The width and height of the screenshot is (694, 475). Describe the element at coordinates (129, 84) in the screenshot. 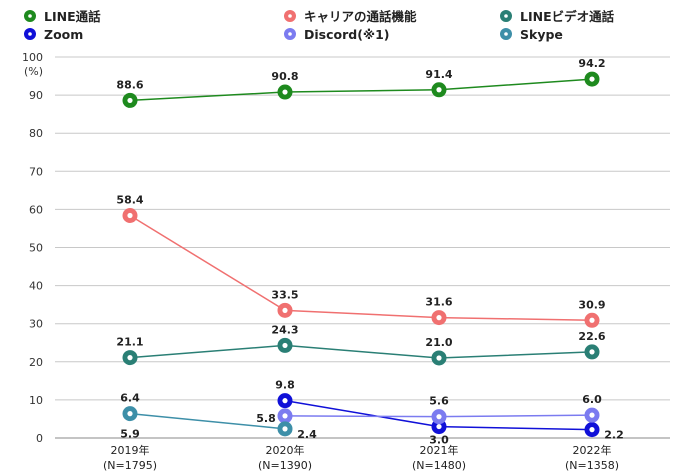

I see `data-label: 88.6` at that location.